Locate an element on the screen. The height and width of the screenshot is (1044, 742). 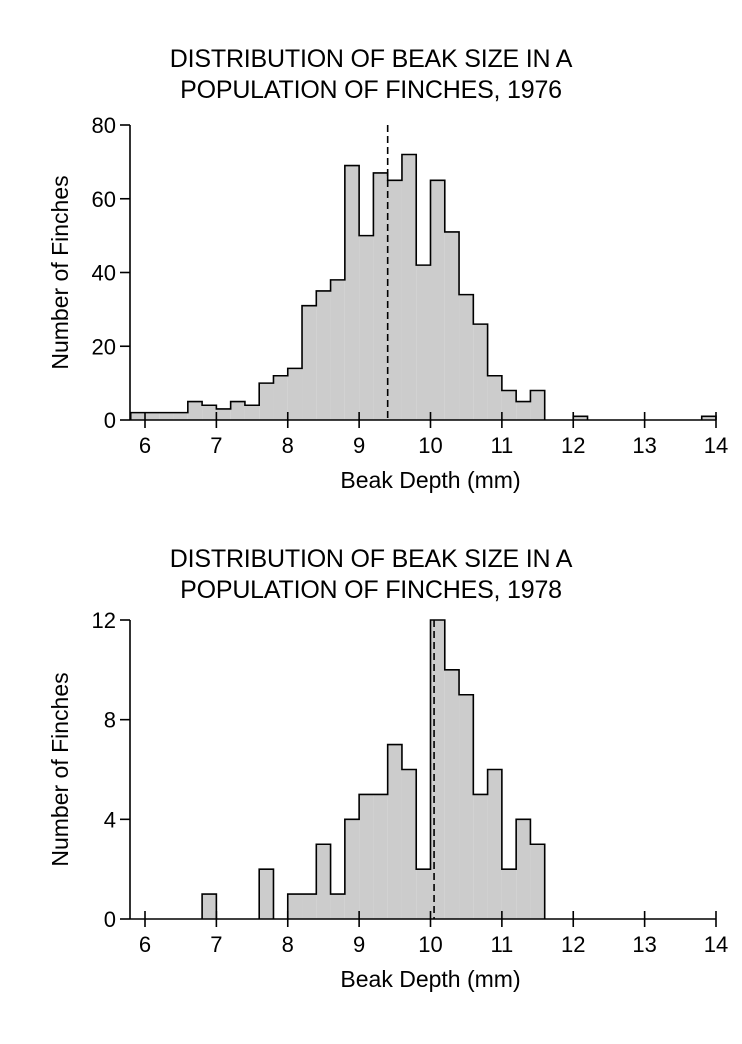
y-tick-label: 60 is located at coordinates (104, 199).